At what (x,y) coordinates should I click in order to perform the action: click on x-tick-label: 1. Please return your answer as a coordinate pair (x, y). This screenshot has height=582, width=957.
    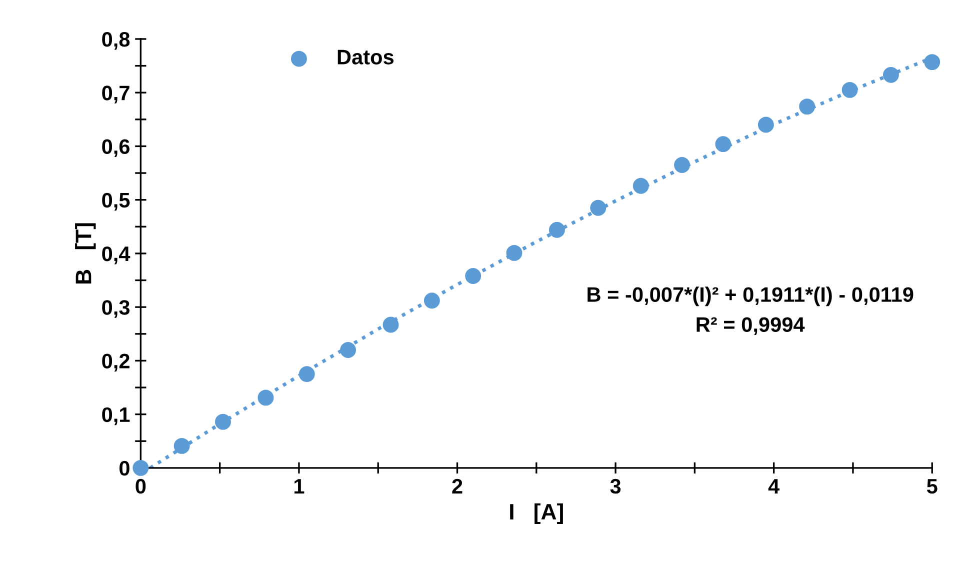
    Looking at the image, I should click on (299, 486).